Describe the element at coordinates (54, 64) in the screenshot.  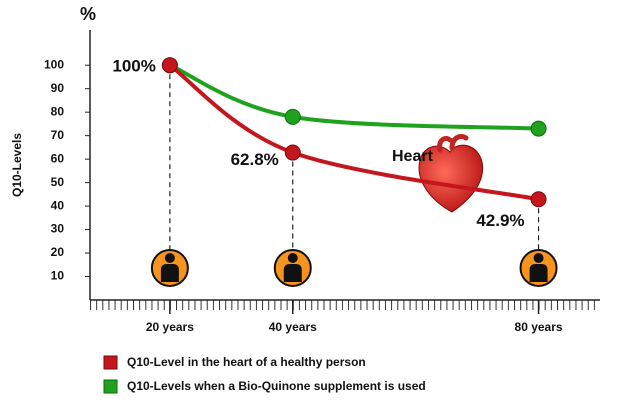
I see `y-tick-label: 100` at that location.